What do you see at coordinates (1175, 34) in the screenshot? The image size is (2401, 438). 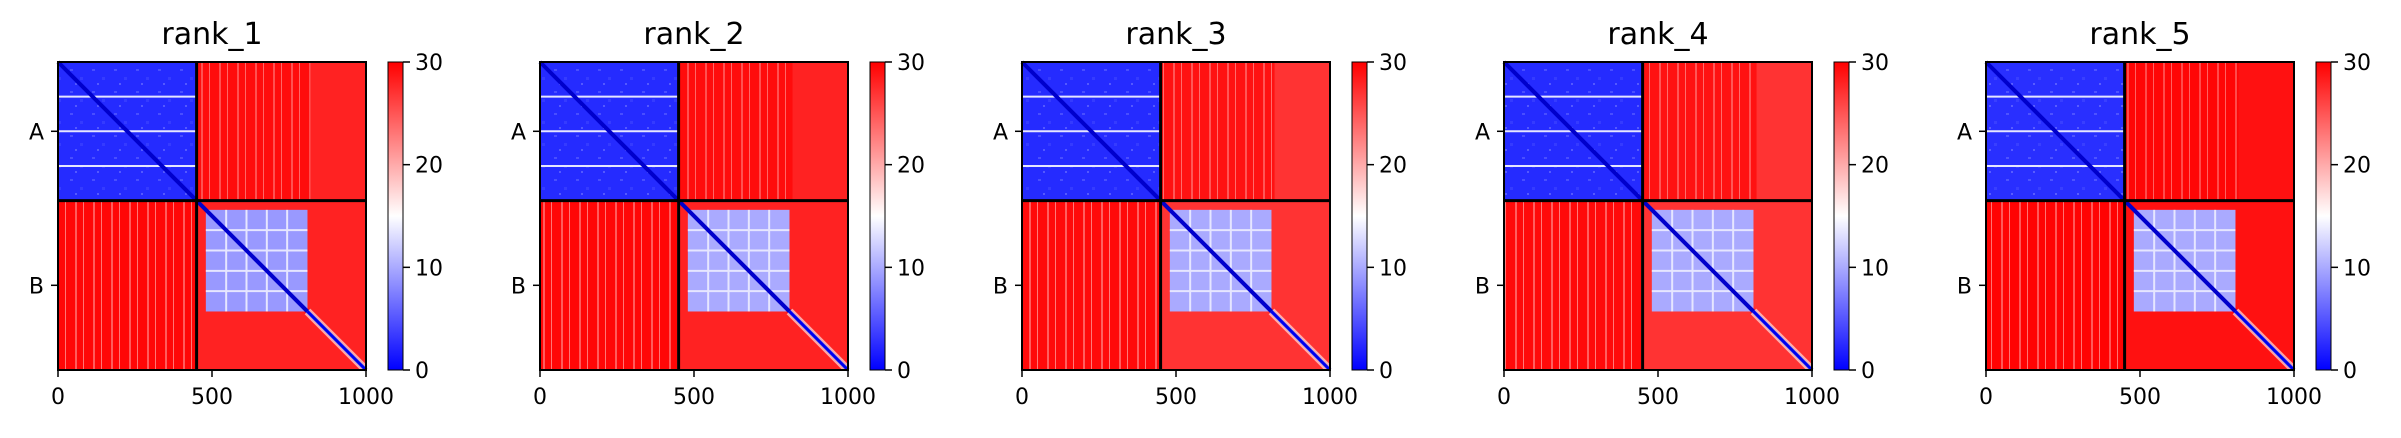 I see `panel-title: rank_3` at bounding box center [1175, 34].